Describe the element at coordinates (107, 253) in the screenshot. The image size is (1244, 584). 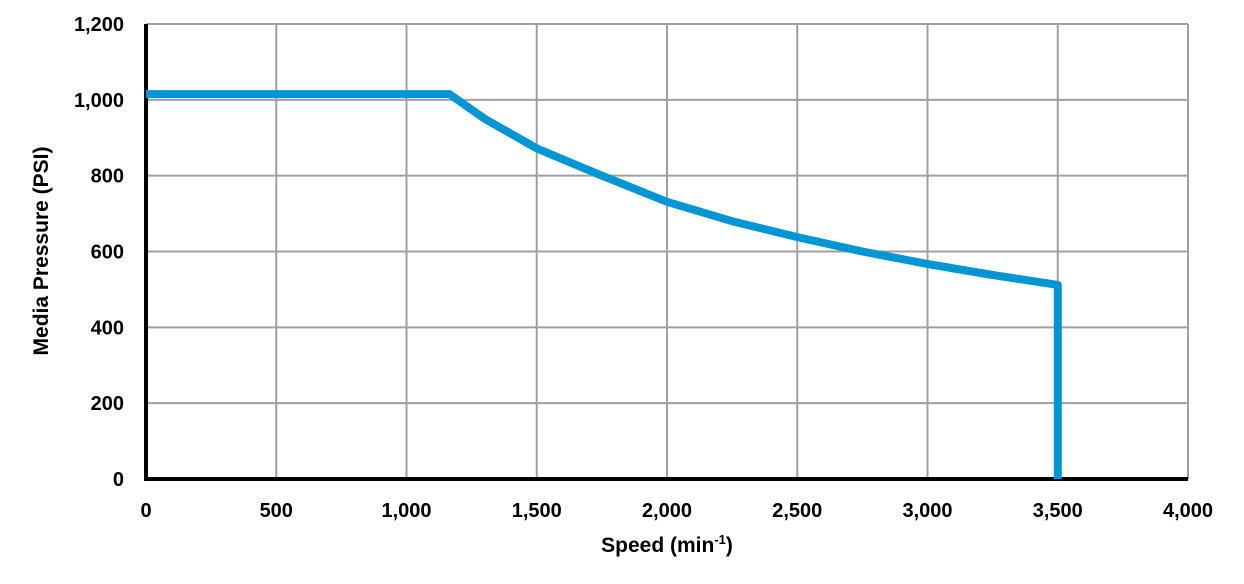
I see `y-tick-label: 600` at that location.